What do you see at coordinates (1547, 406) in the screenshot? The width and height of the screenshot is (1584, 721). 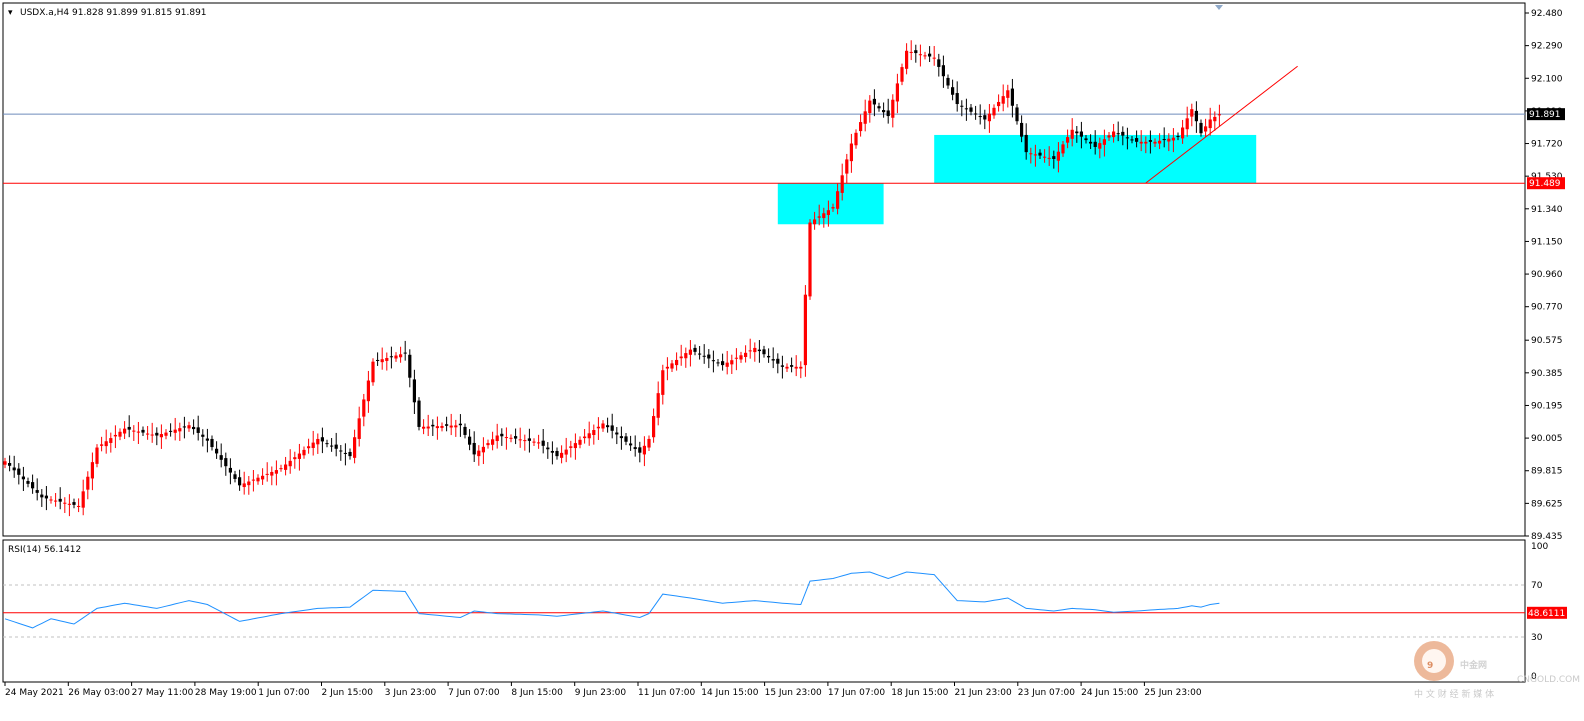 I see `price-tick-label: 90.195` at bounding box center [1547, 406].